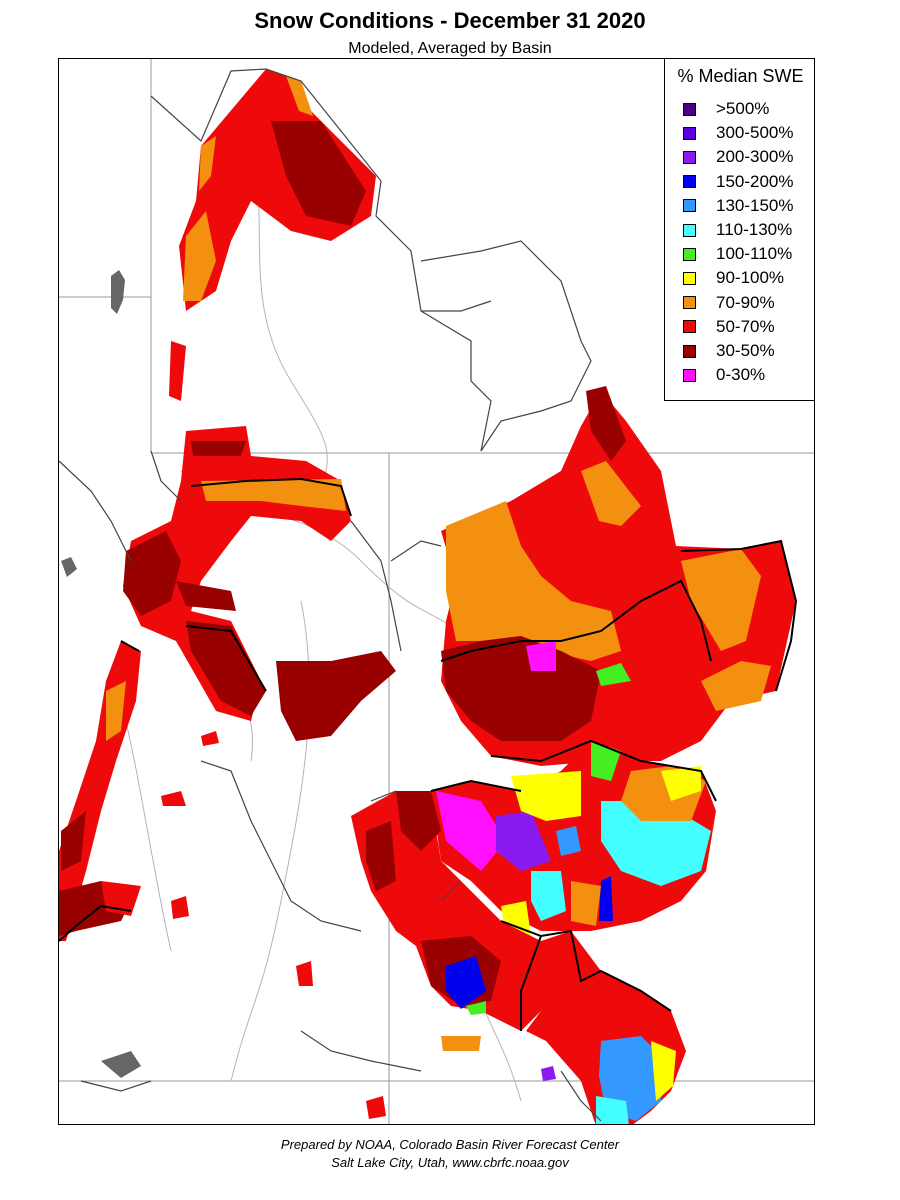 Image resolution: width=900 pixels, height=1200 pixels. What do you see at coordinates (573, 838) in the screenshot?
I see `snow-region-south-central` at bounding box center [573, 838].